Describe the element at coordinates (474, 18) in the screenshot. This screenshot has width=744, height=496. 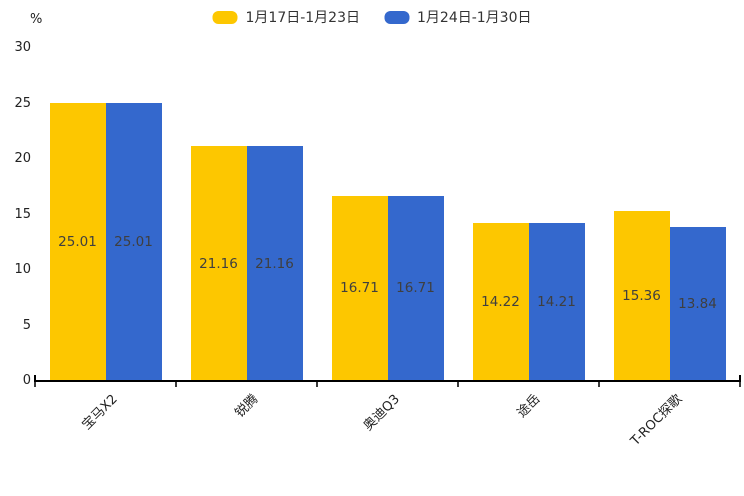
I see `legend-label-week2: 1月24日-1月30日` at that location.